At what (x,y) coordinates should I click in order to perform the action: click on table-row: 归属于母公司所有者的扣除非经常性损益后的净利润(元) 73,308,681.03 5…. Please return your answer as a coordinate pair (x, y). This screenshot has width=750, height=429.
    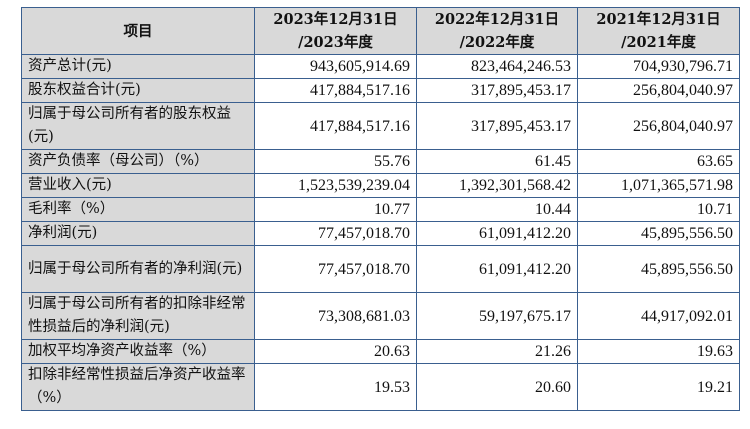
    Looking at the image, I should click on (380, 316).